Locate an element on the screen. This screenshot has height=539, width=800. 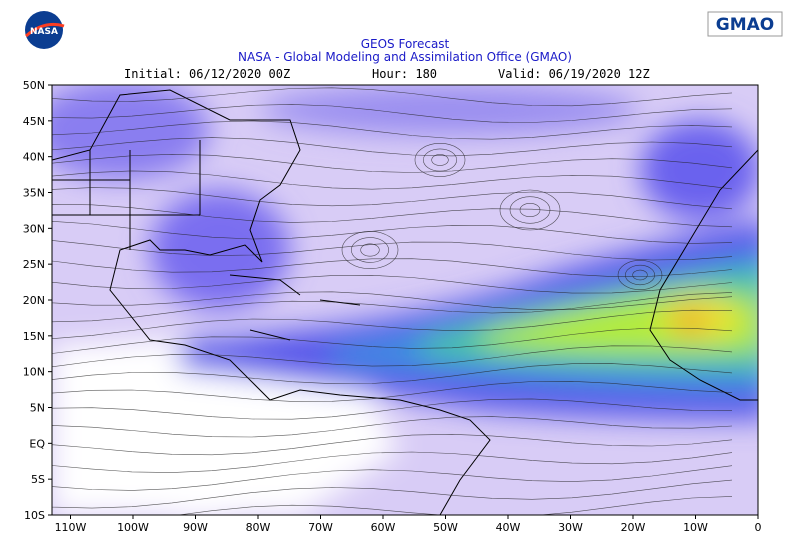
lat-label: 50N is located at coordinates (34, 85).